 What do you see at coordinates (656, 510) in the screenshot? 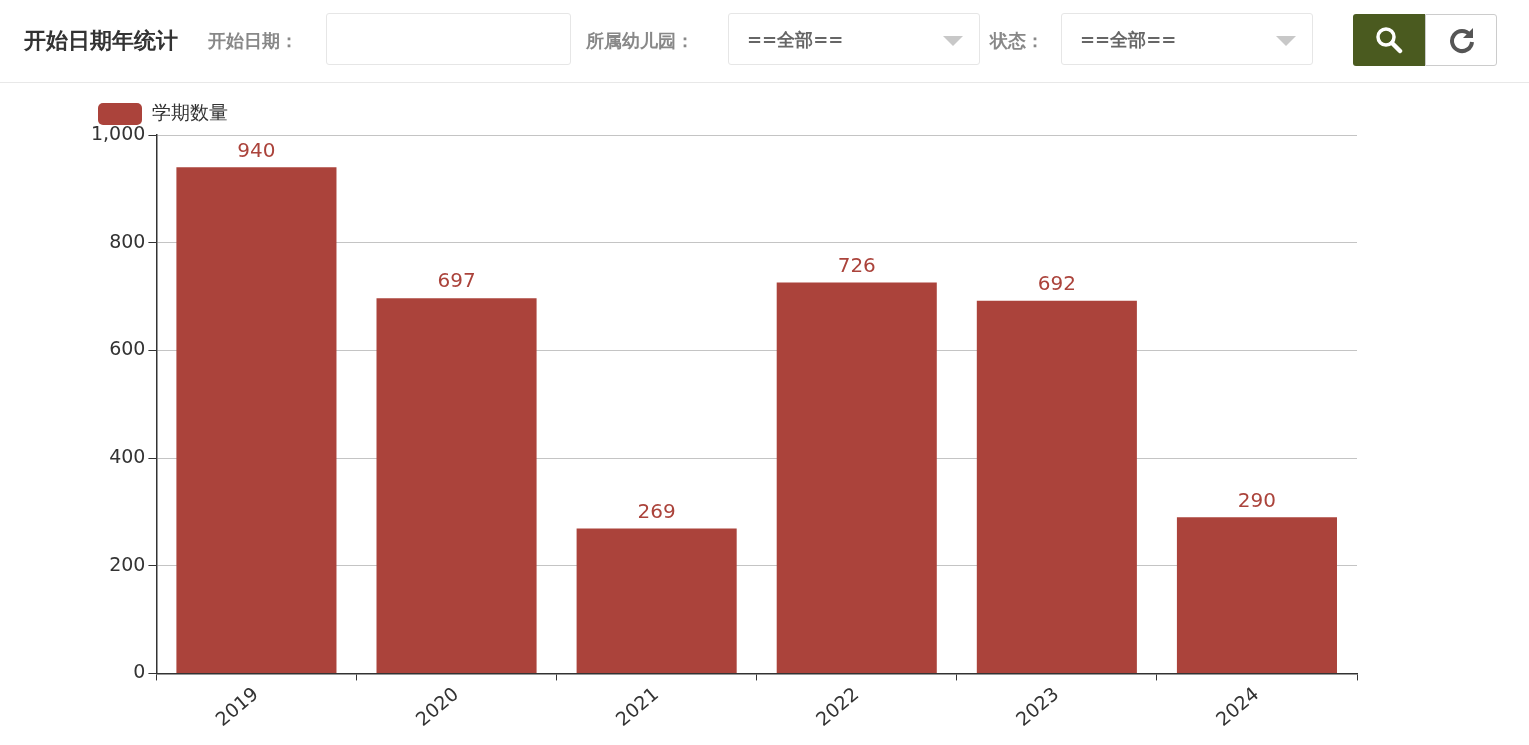
I see `data-label: 269` at bounding box center [656, 510].